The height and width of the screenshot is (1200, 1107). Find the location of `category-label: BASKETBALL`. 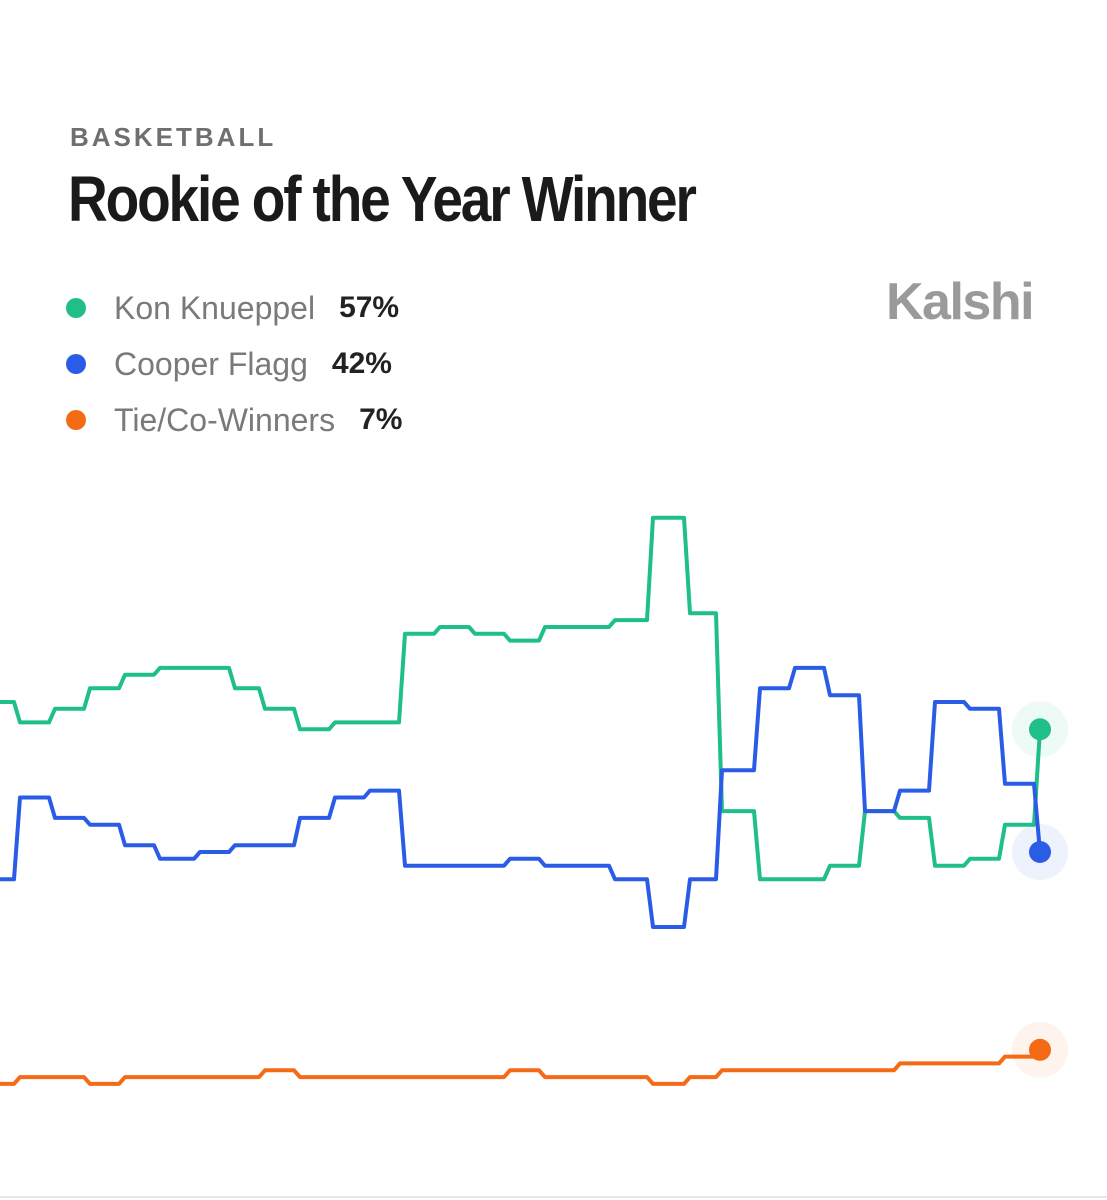

category-label: BASKETBALL is located at coordinates (173, 137).